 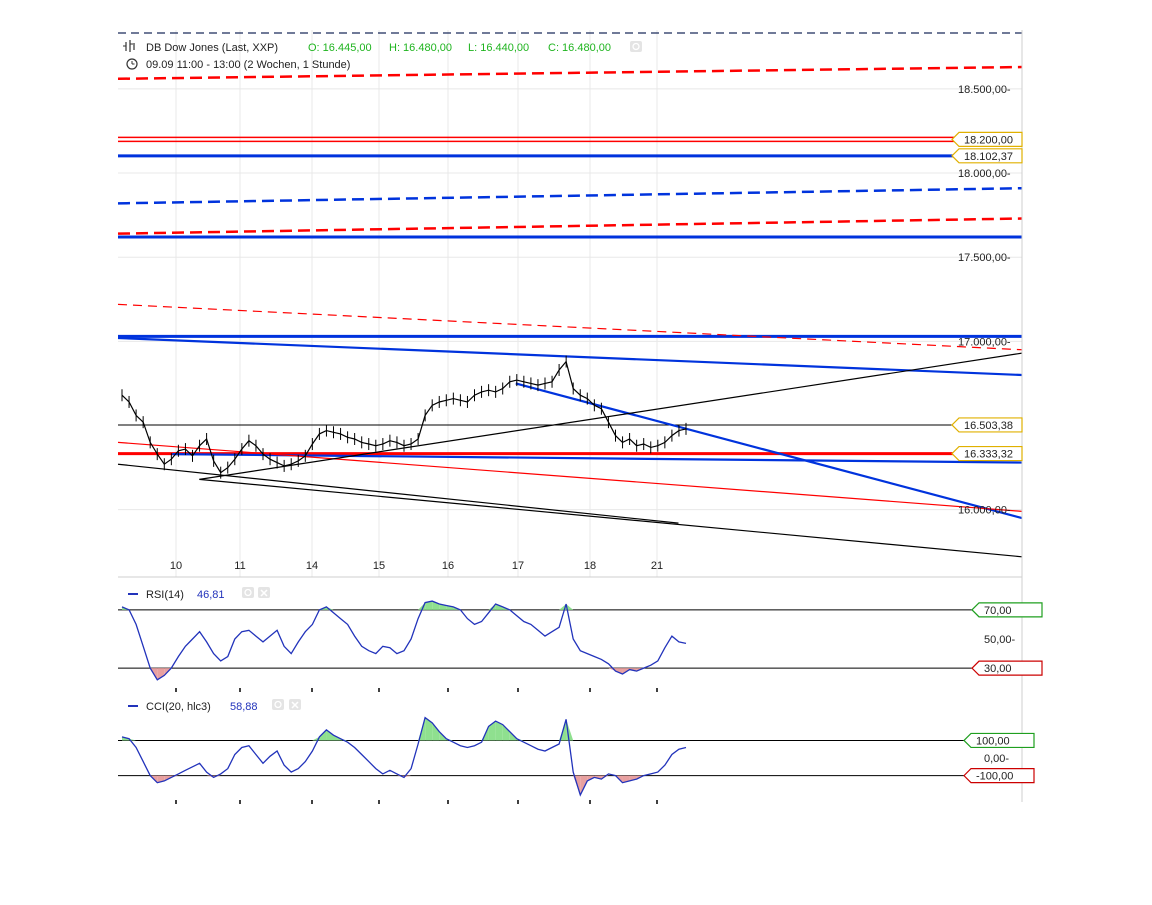 I want to click on cci-panel: 100,00-0,00--100,00-, so click(x=571, y=760).